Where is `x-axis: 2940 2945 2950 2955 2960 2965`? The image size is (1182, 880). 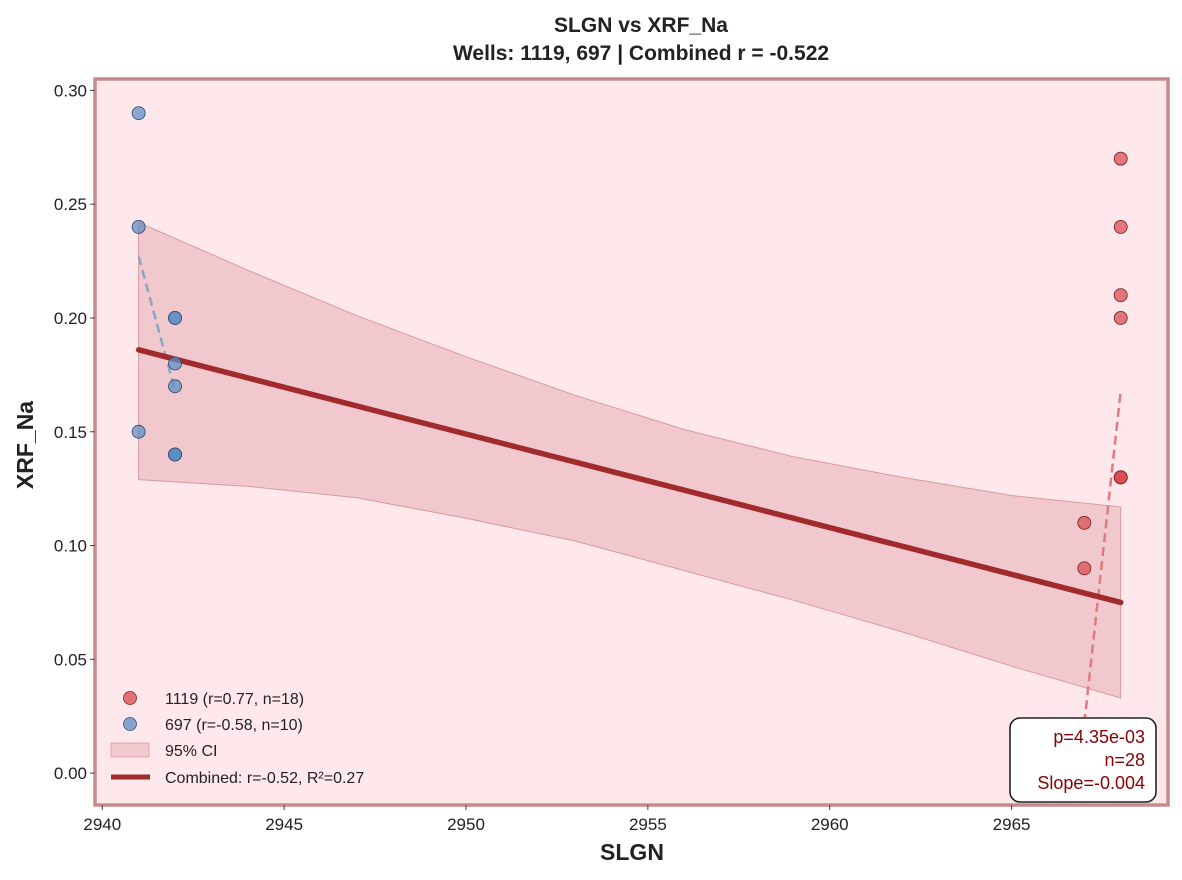 x-axis: 2940 2945 2950 2955 2960 2965 is located at coordinates (557, 819).